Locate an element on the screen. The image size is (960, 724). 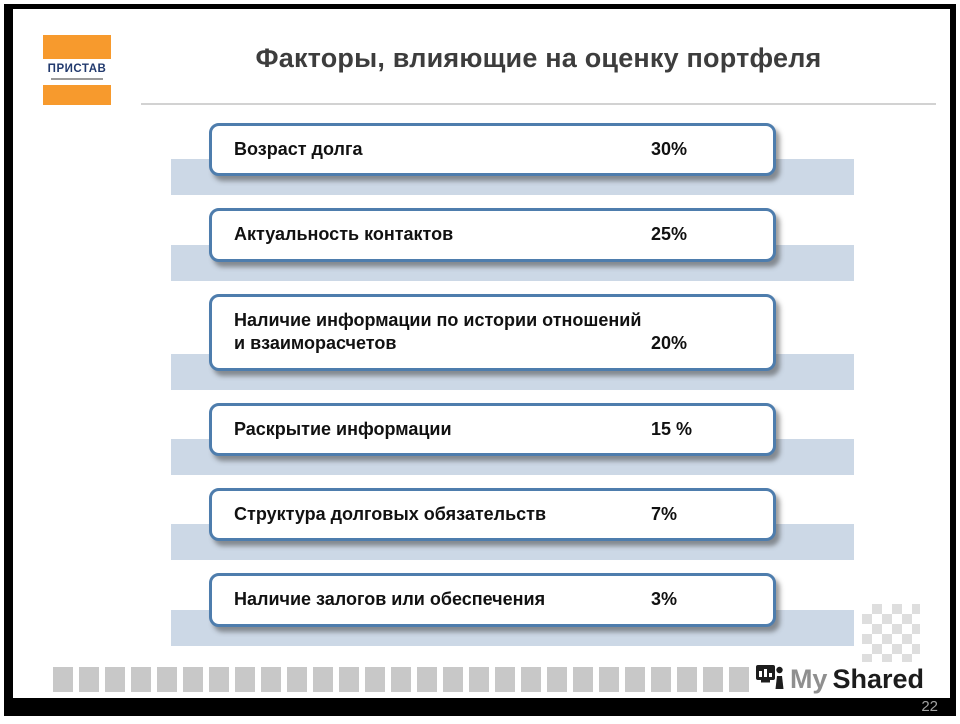
factor-row: Актуальность контактов 25% is located at coordinates (512, 244).